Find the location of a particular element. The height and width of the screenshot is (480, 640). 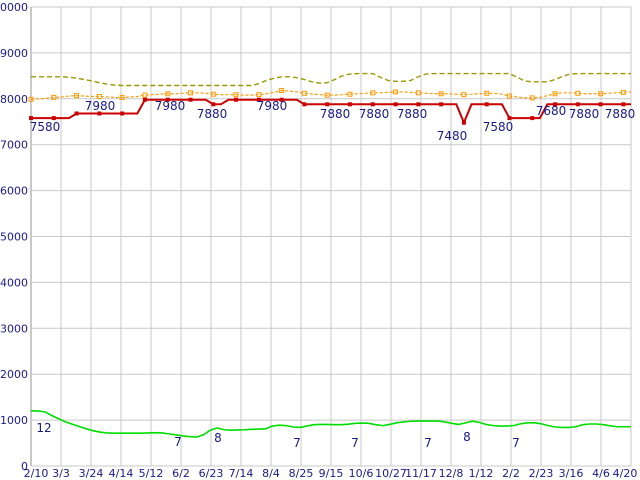

x-tick-label: 6/2 is located at coordinates (181, 473).